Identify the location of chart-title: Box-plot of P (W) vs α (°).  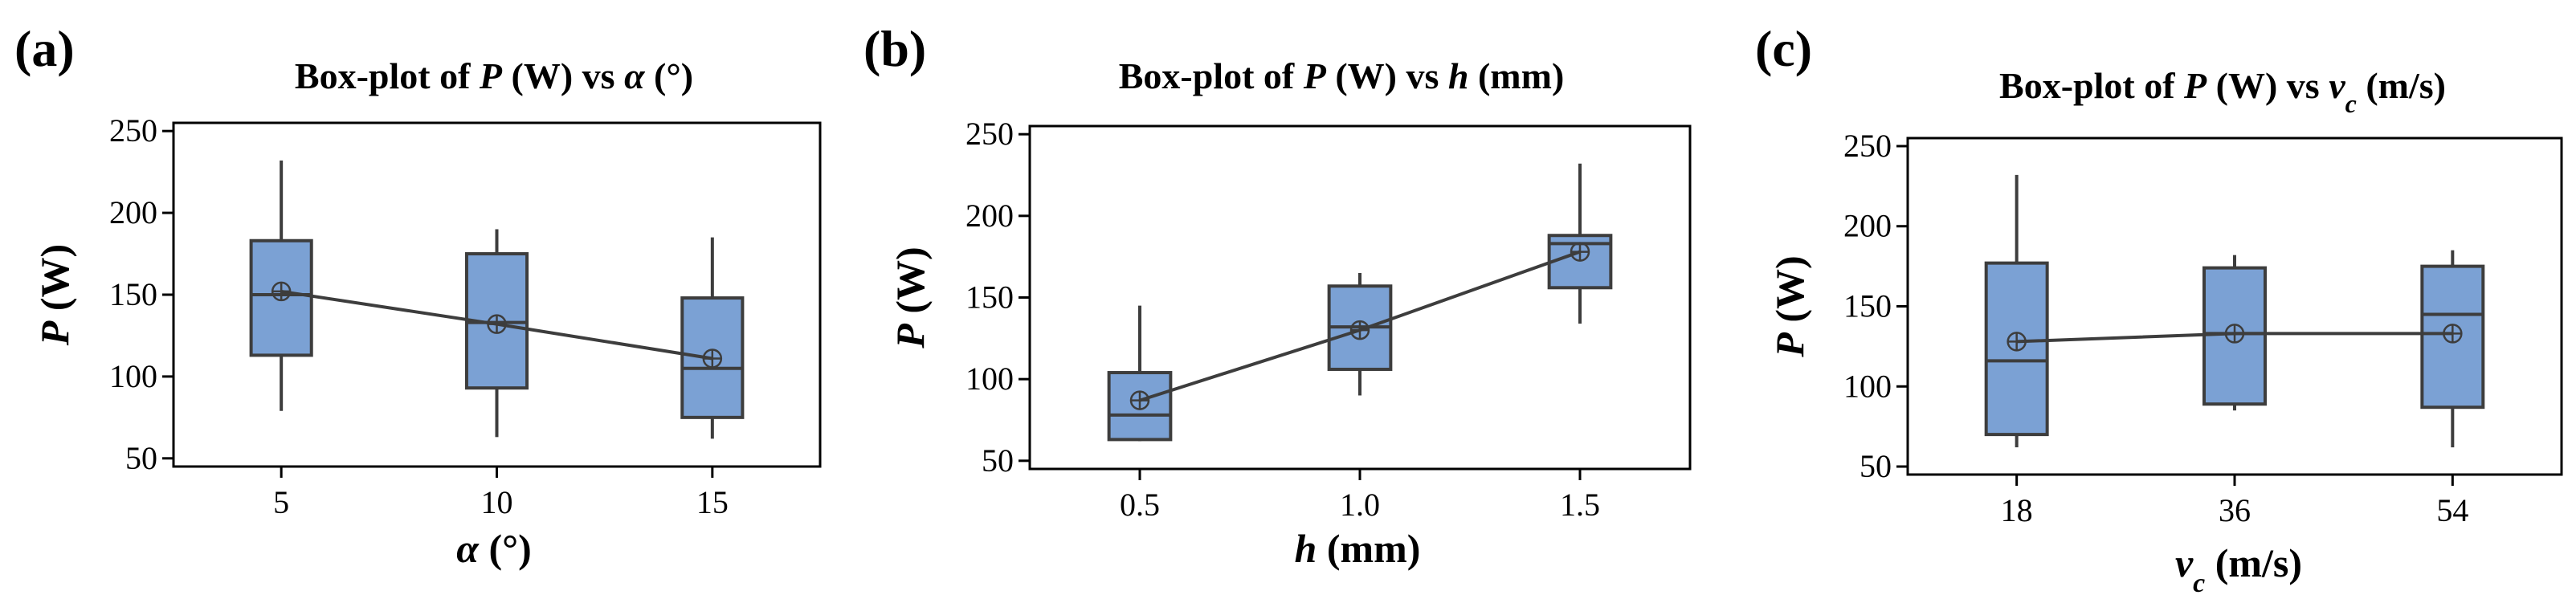
(494, 75).